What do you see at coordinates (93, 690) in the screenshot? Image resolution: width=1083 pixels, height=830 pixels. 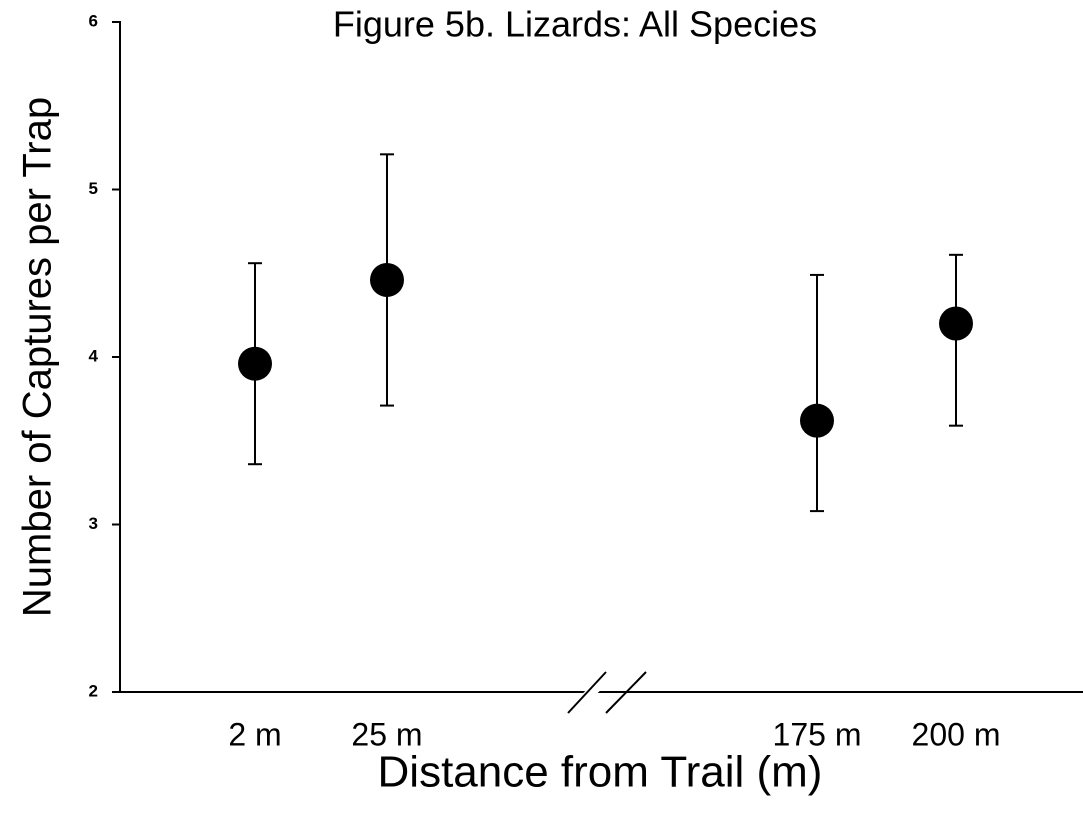 I see `y-tick-label: 2` at bounding box center [93, 690].